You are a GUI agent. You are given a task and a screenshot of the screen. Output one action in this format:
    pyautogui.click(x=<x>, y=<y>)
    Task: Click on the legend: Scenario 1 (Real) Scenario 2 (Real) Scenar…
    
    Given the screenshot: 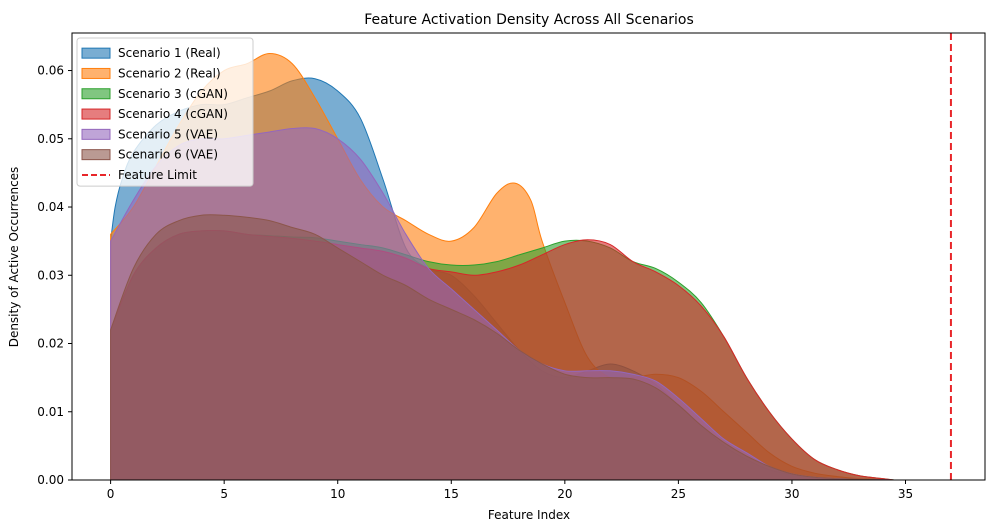 What is the action you would take?
    pyautogui.click(x=165, y=112)
    